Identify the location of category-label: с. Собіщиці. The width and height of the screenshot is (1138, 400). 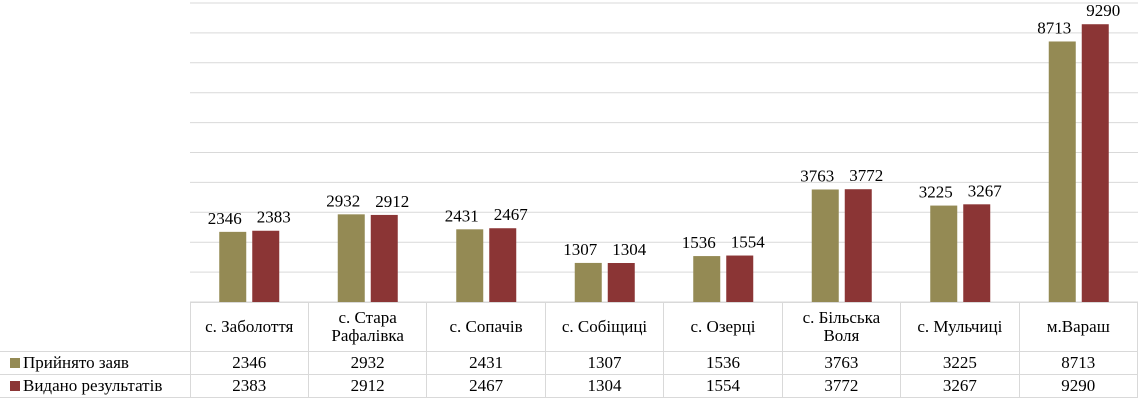
(604, 327).